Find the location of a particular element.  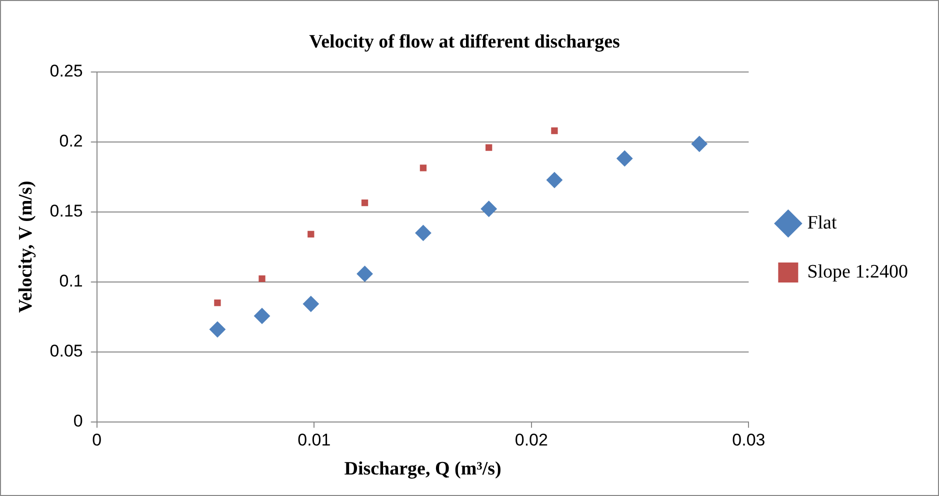

chart-title: Velocity of flow at different discharges is located at coordinates (464, 41).